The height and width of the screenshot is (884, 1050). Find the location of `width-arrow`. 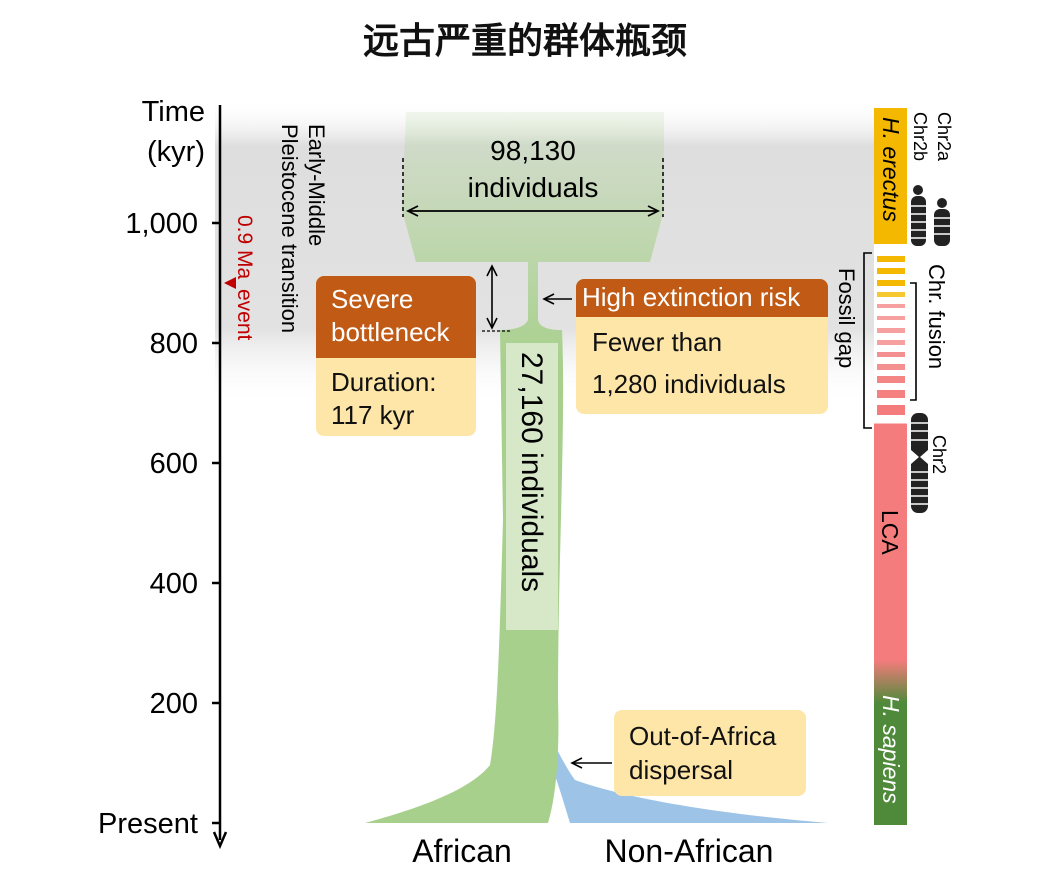

width-arrow is located at coordinates (533, 211).